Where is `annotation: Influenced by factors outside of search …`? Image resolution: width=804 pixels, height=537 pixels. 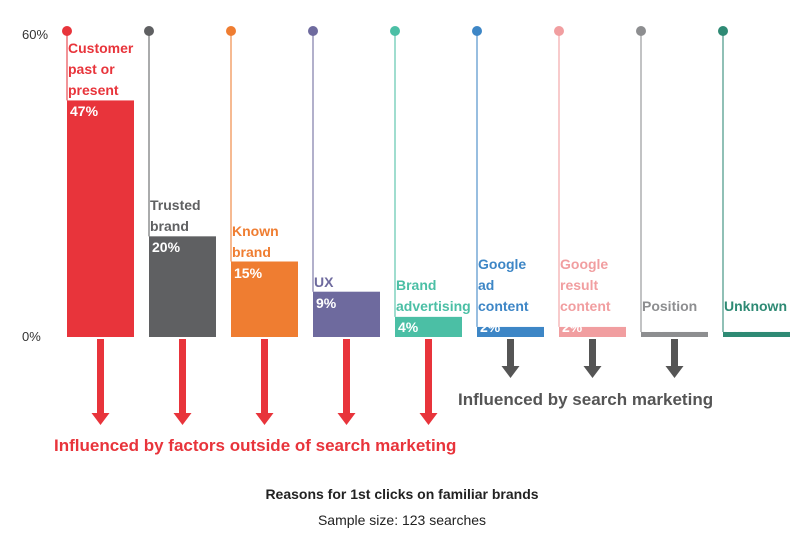 annotation: Influenced by factors outside of search … is located at coordinates (255, 445).